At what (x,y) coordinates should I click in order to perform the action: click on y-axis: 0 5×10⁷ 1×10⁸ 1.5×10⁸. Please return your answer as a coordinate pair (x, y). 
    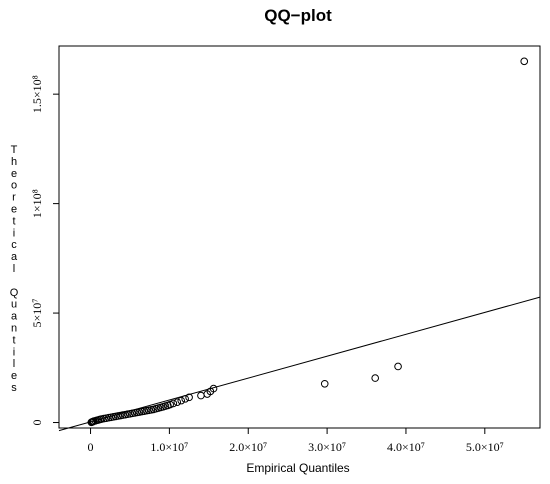
    Looking at the image, I should click on (45, 250).